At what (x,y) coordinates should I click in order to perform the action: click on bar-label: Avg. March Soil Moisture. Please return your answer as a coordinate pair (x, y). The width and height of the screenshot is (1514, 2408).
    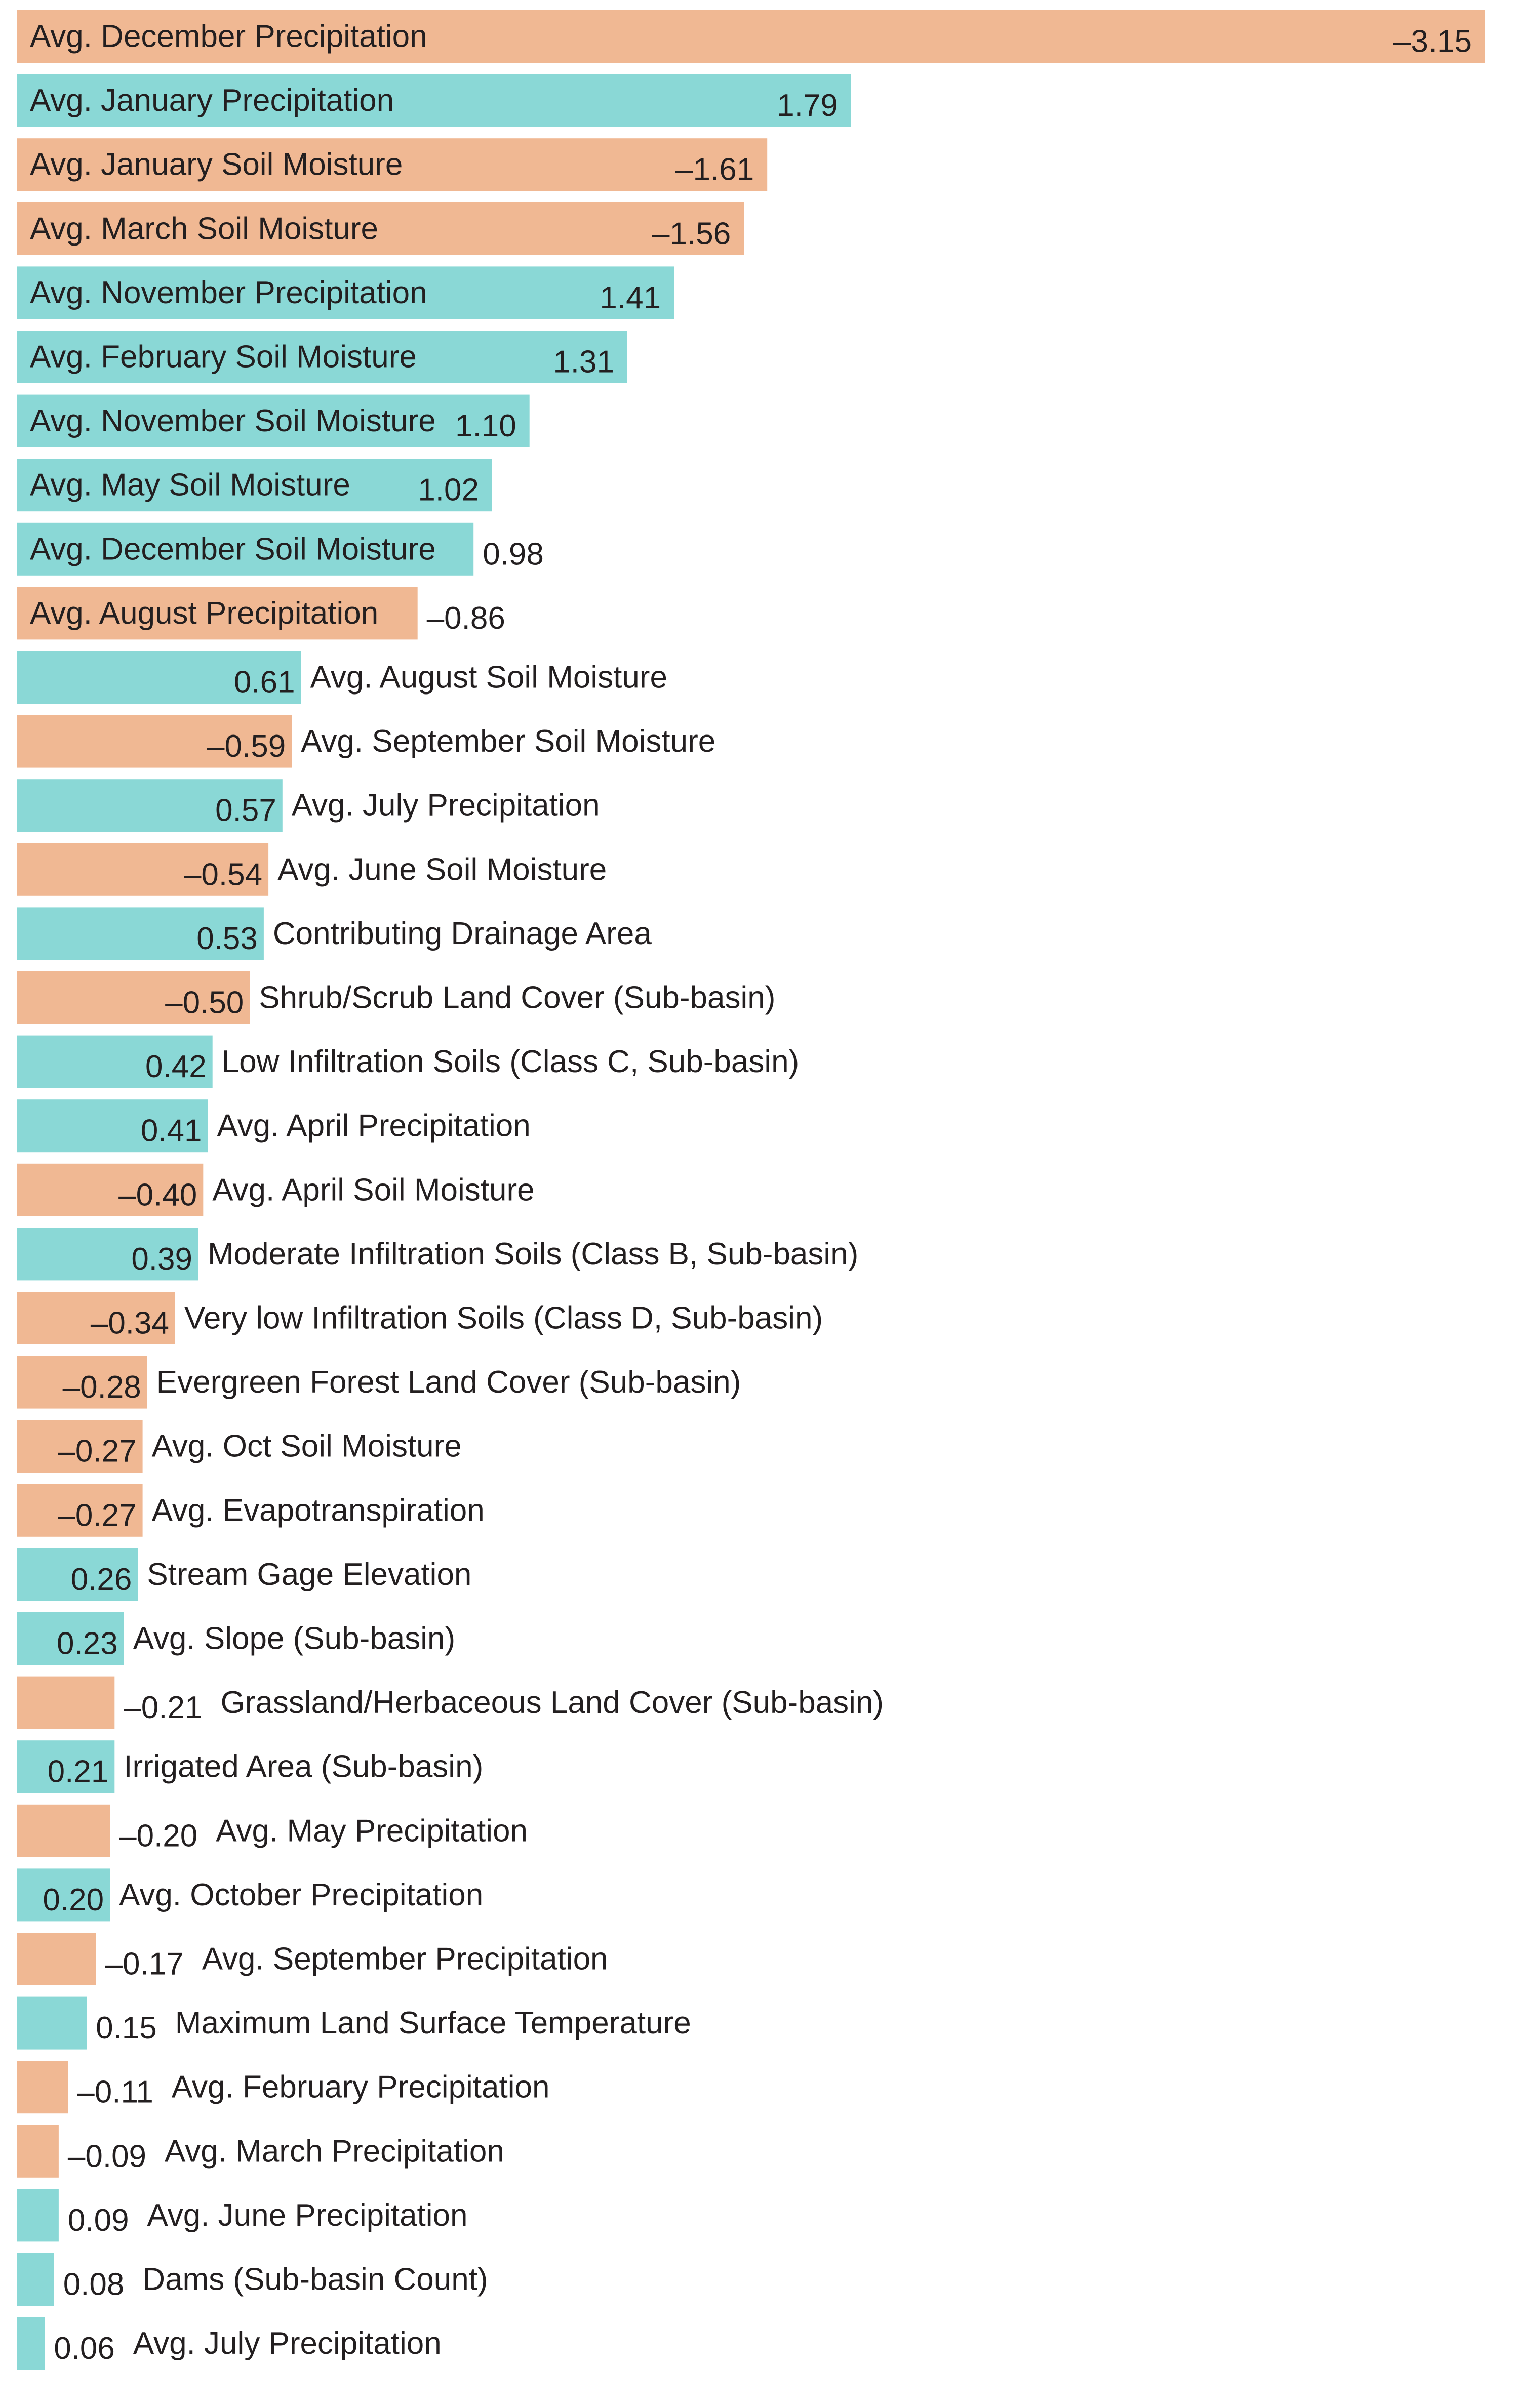
    Looking at the image, I should click on (204, 228).